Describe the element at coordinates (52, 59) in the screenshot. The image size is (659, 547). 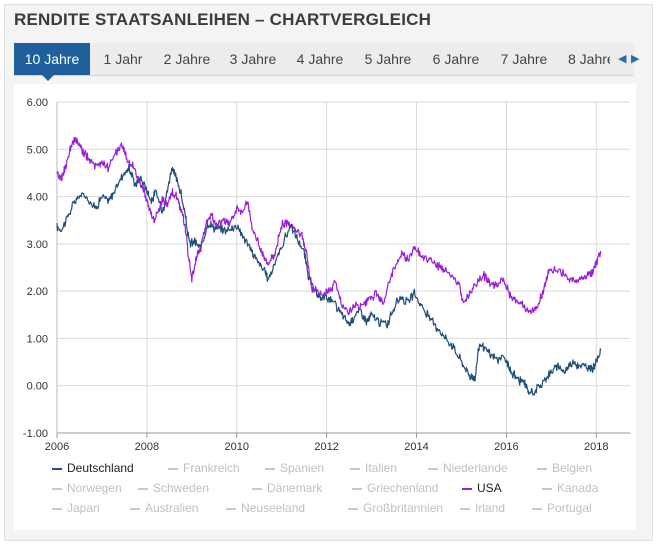
I see `tab-10-jahre: 10 Jahre` at that location.